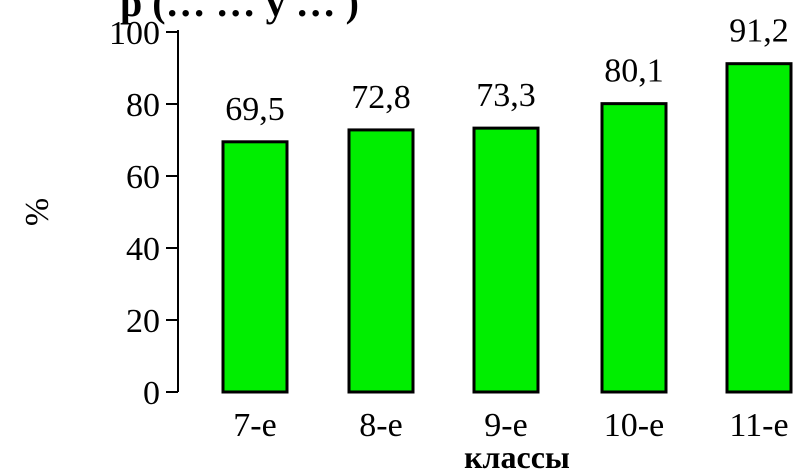 This screenshot has height=475, width=806. I want to click on x-tick-label: 8-е, so click(380, 425).